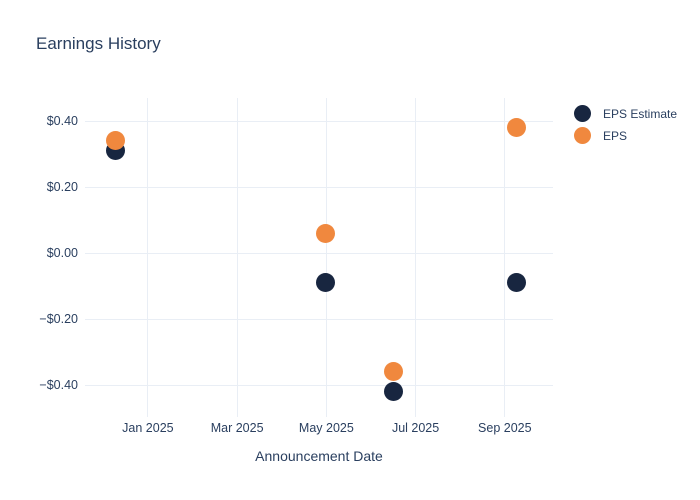 This screenshot has width=700, height=500. What do you see at coordinates (62, 187) in the screenshot?
I see `y-tick-label: $0.20` at bounding box center [62, 187].